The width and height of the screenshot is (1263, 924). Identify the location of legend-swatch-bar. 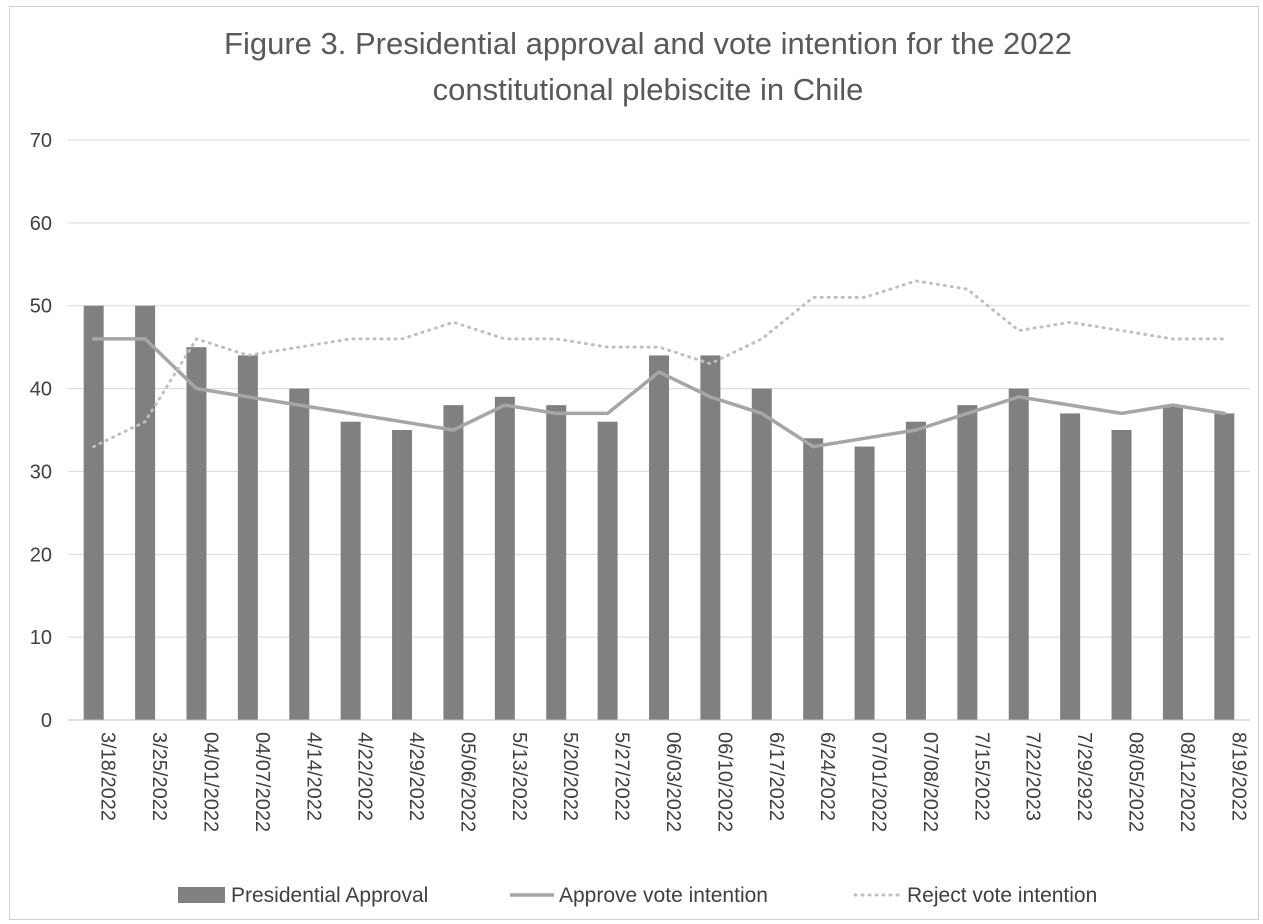
(201, 895).